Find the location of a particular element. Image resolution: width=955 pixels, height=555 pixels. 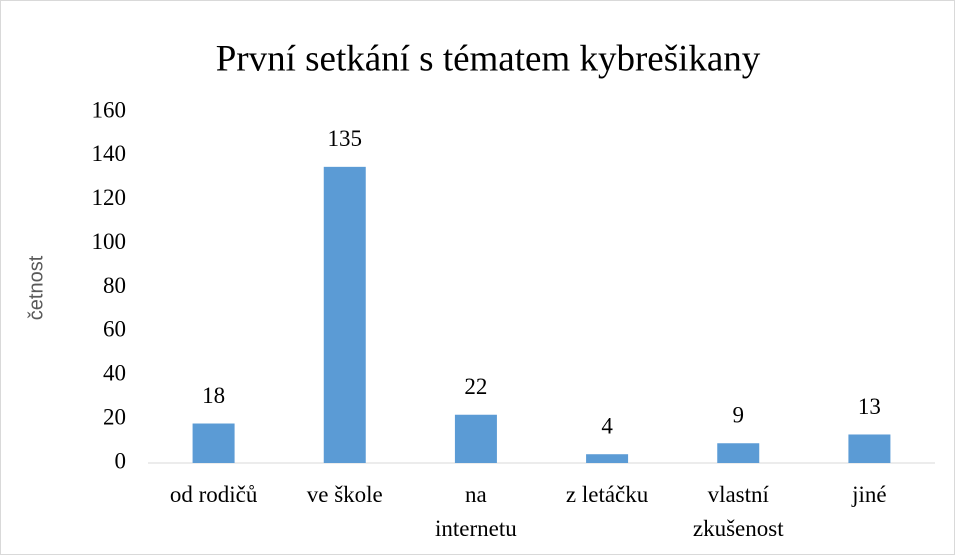

data-label: 13 is located at coordinates (869, 406).